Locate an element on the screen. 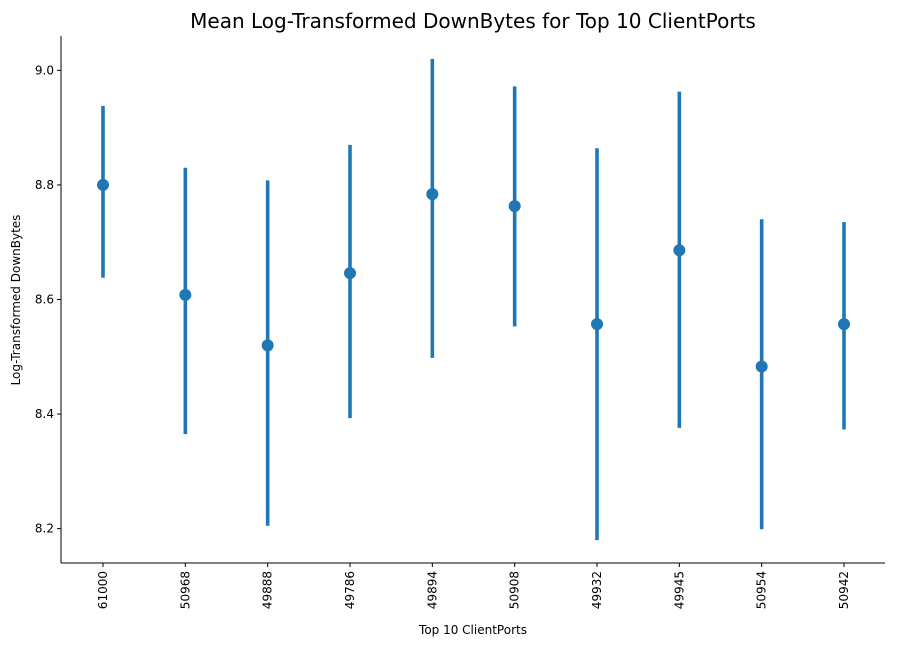 The image size is (908, 646). x-tick-label: 61000 is located at coordinates (103, 590).